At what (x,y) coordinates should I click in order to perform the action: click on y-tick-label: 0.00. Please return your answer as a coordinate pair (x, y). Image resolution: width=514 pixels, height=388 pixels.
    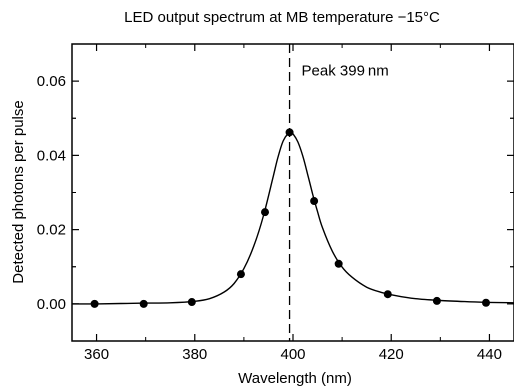
    Looking at the image, I should click on (51, 304).